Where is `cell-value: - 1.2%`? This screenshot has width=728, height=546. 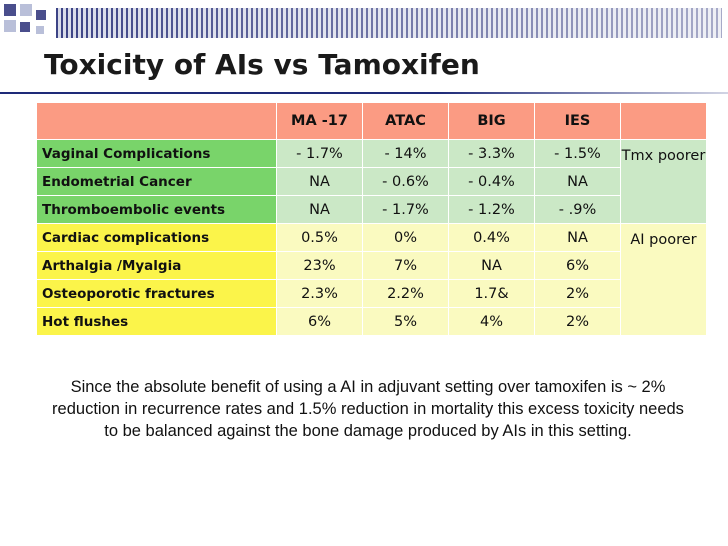
cell-value: - 1.2% is located at coordinates (491, 209).